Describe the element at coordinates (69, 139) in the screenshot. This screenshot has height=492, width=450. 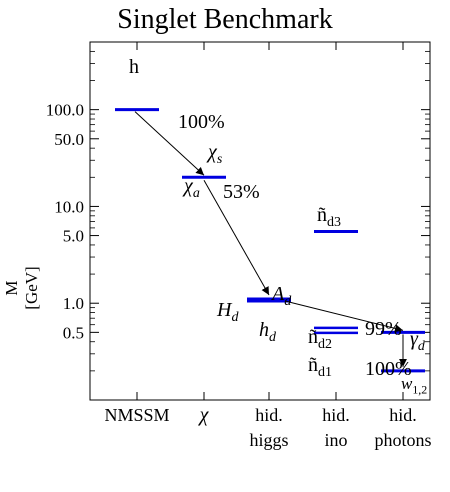
I see `y-tick-label-1: 50.0` at that location.